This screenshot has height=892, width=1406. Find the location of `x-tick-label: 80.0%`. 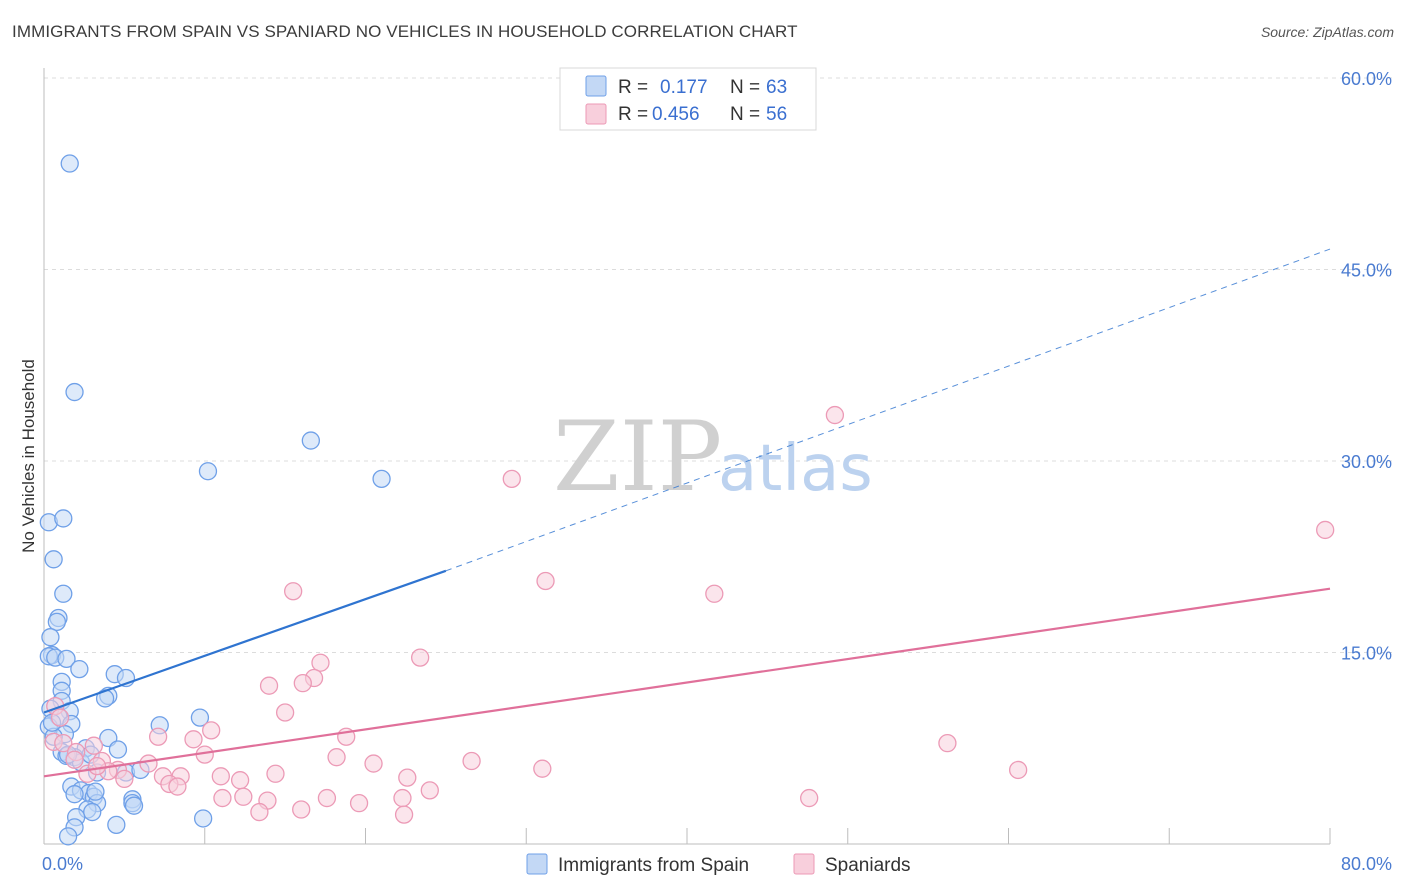

x-tick-label: 80.0% is located at coordinates (1366, 864).